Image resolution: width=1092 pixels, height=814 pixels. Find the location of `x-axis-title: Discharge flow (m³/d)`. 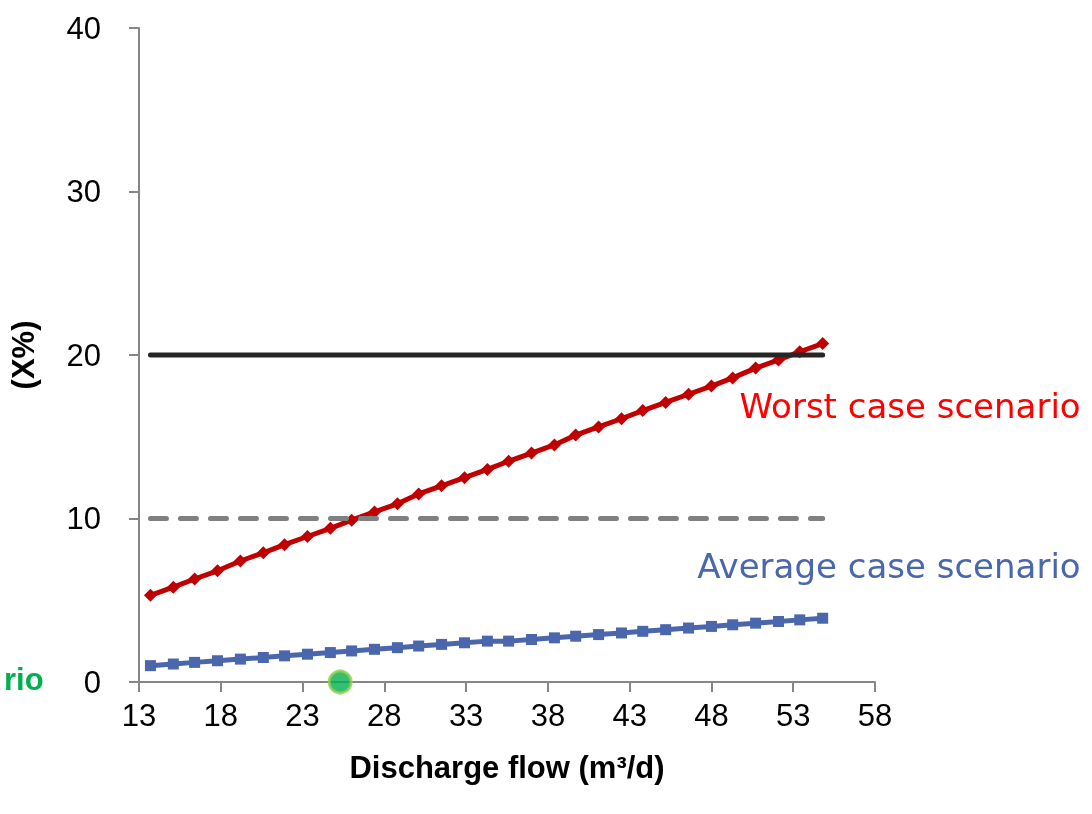

x-axis-title: Discharge flow (m³/d) is located at coordinates (507, 767).